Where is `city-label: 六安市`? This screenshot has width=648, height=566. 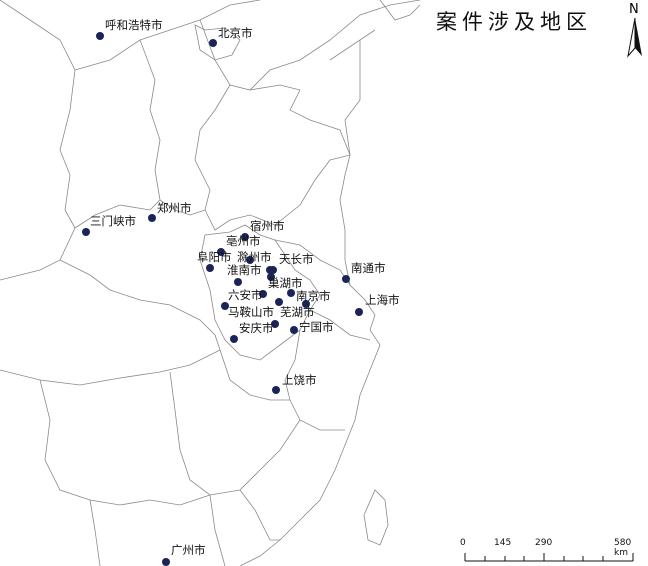 city-label: 六安市 is located at coordinates (245, 295).